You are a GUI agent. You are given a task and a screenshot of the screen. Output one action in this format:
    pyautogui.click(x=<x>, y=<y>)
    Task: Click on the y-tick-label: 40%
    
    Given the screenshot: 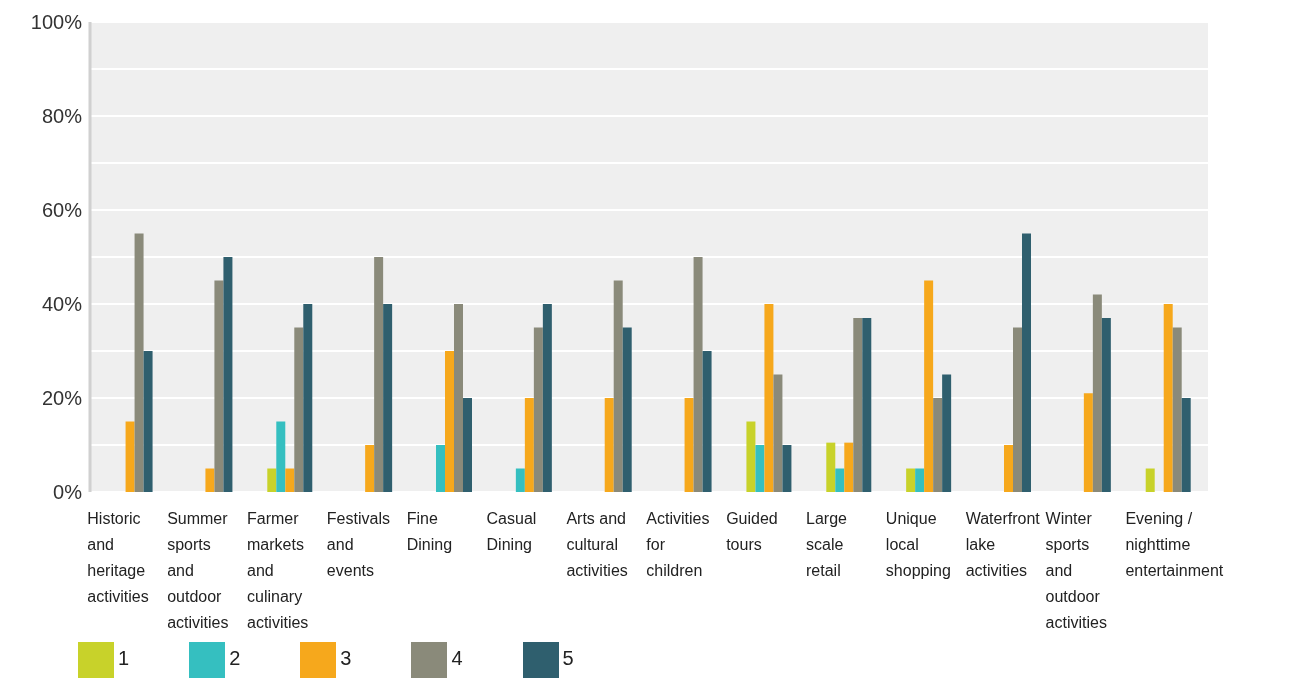 What is the action you would take?
    pyautogui.click(x=62, y=304)
    